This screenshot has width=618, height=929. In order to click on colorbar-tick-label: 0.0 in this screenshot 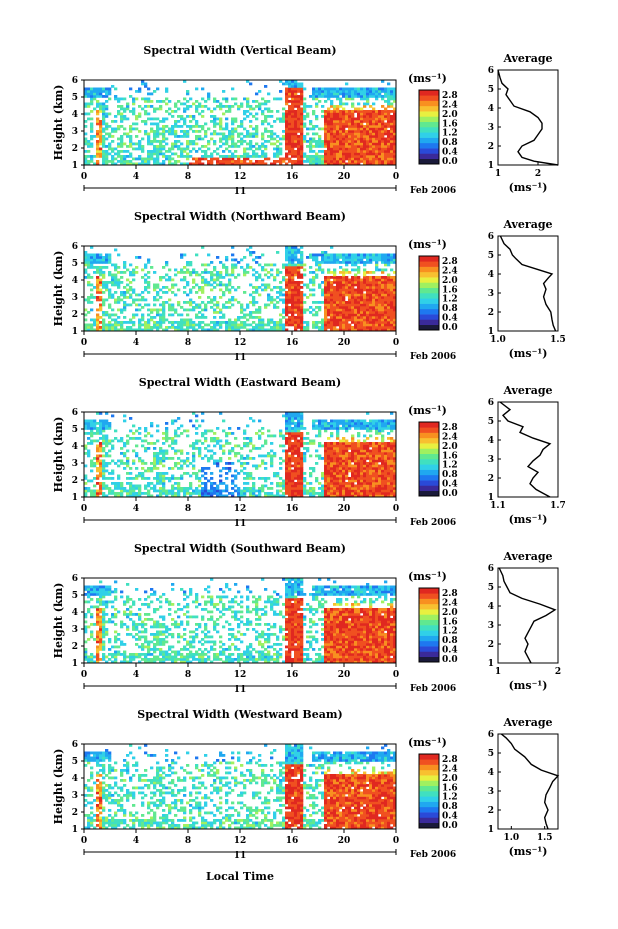, I will do `click(450, 328)`.